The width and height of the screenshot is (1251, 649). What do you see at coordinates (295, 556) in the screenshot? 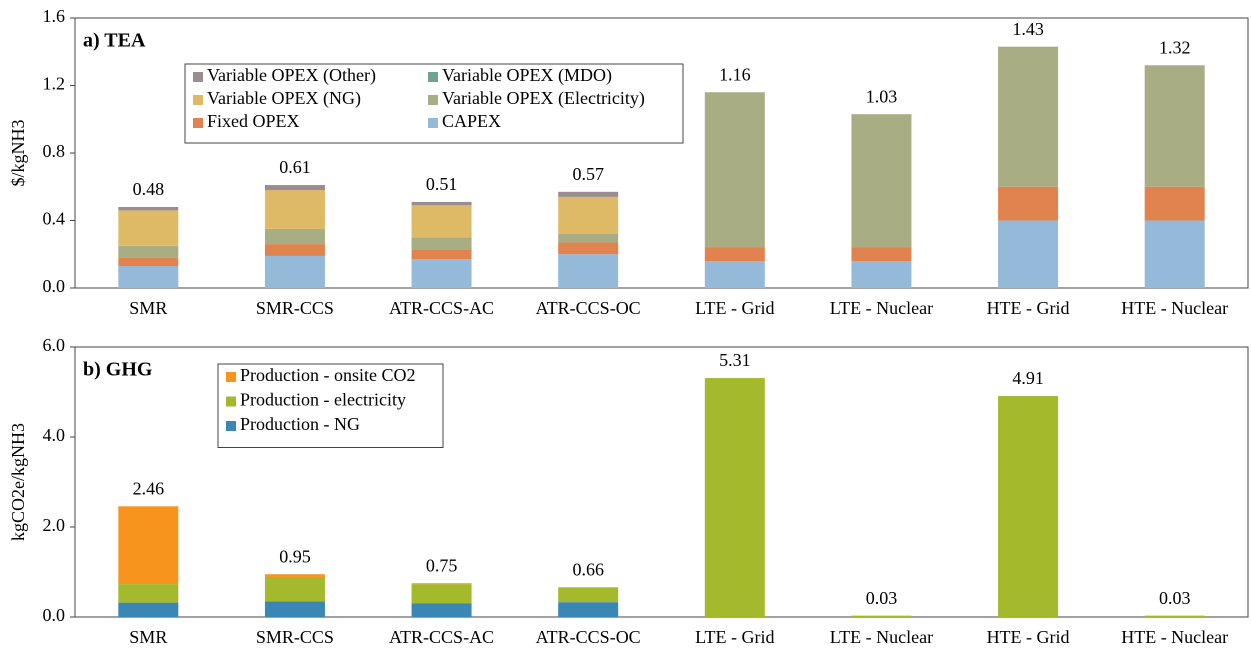
I see `total-label: 0.95` at bounding box center [295, 556].